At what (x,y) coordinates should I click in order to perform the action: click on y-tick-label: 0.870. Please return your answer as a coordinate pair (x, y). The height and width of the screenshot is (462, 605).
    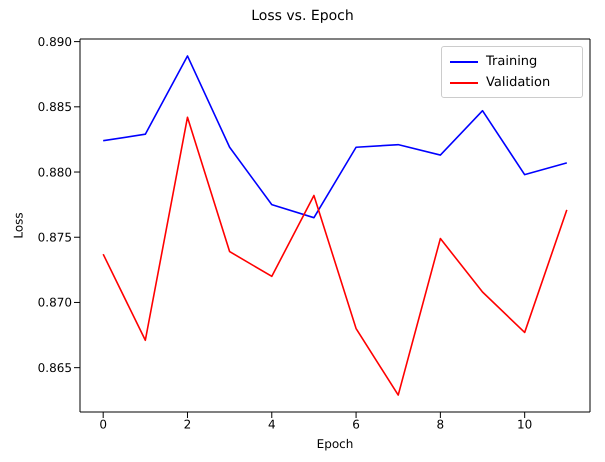
    Looking at the image, I should click on (55, 303).